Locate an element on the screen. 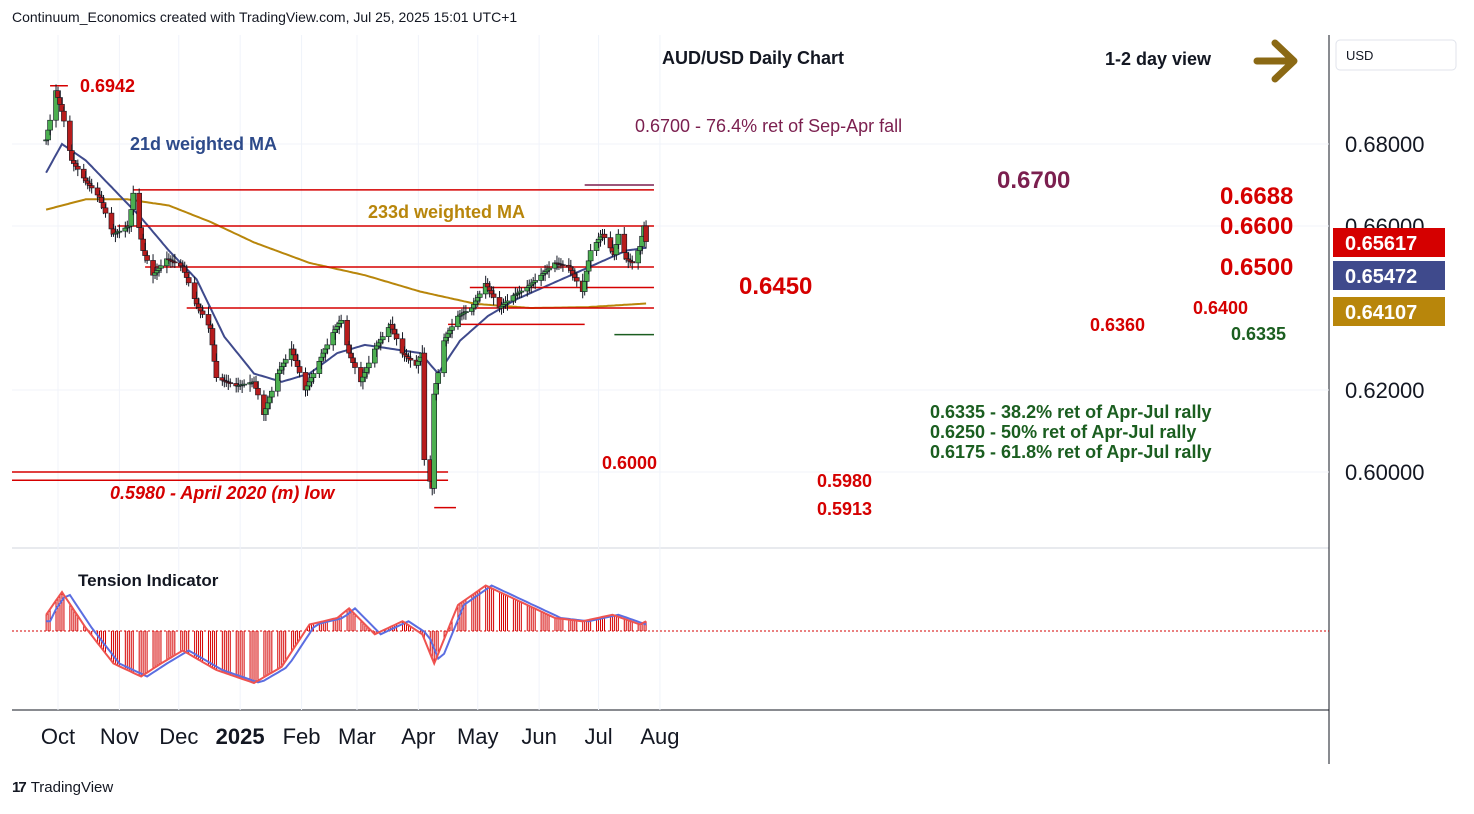 The width and height of the screenshot is (1474, 814). right-arrow-icon is located at coordinates (1275, 61).